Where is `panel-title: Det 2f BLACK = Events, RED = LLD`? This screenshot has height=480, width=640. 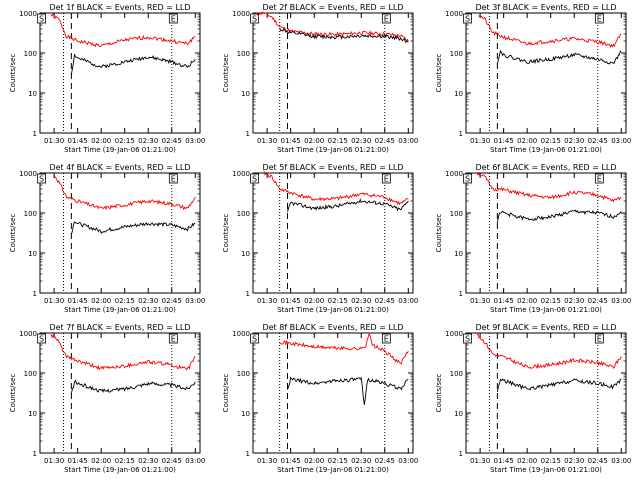 panel-title: Det 2f BLACK = Events, RED = LLD is located at coordinates (332, 7).